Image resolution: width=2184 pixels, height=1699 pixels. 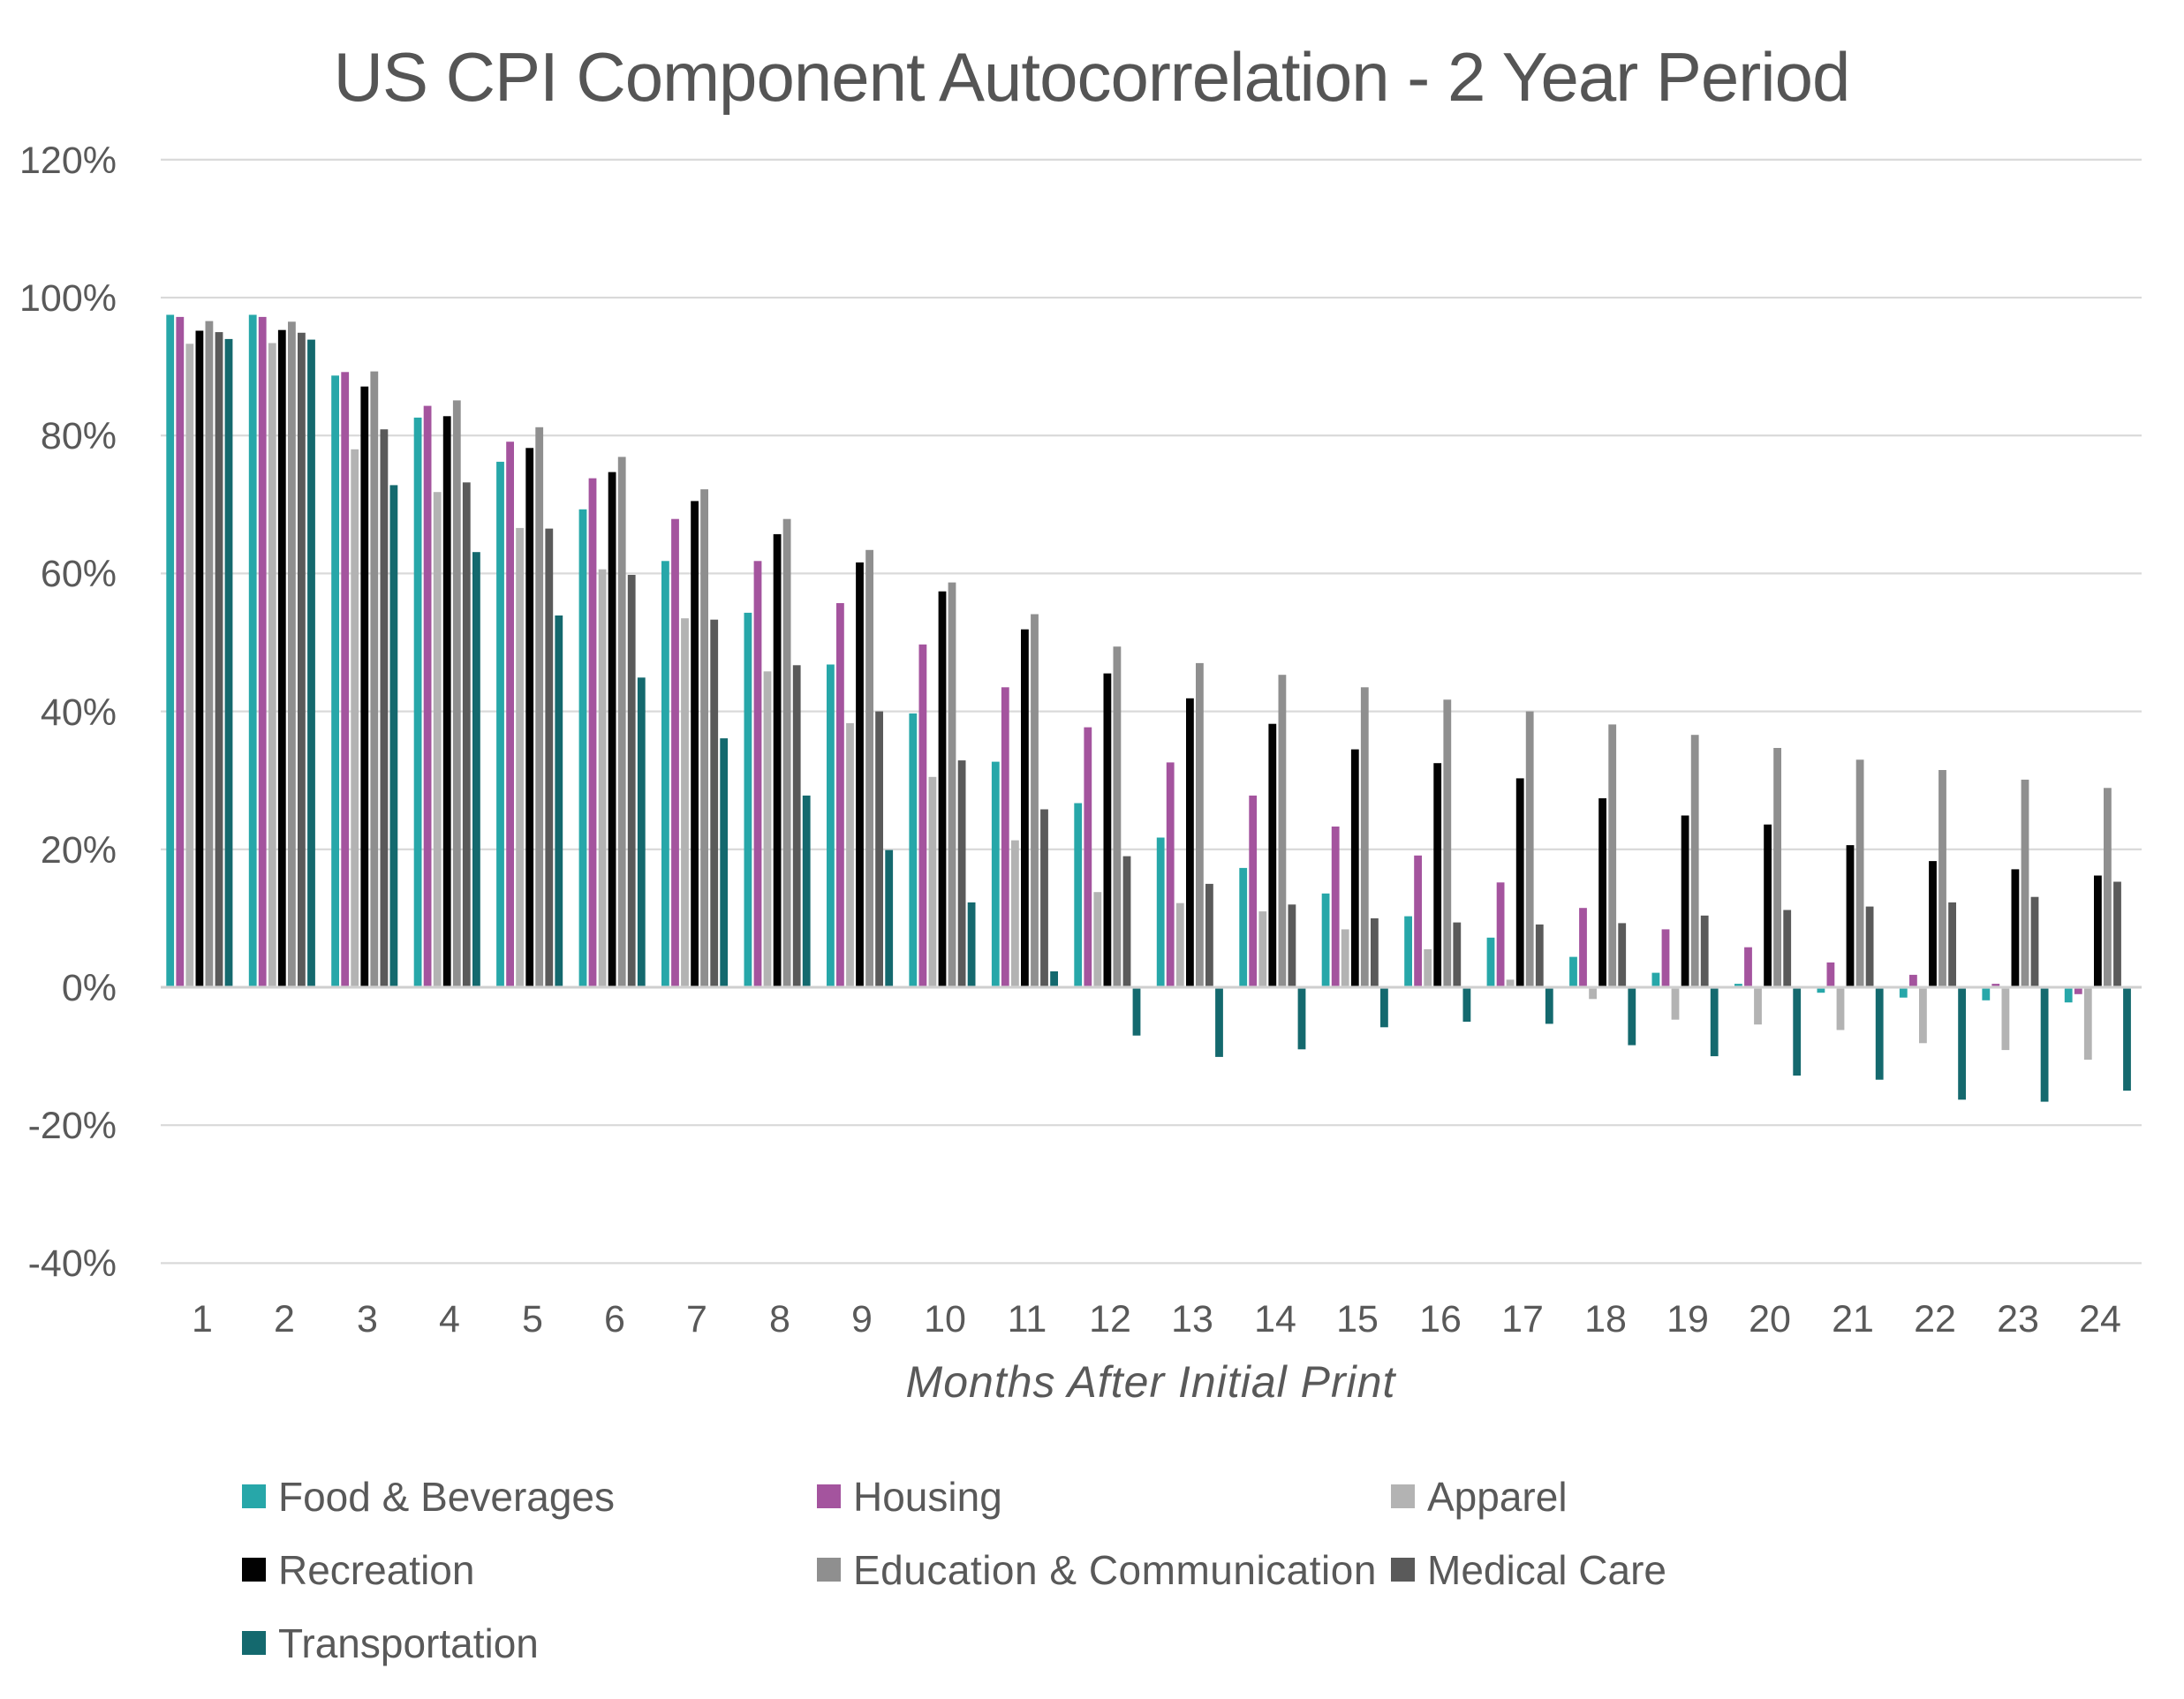 I want to click on svg-text: 12, so click(x=1110, y=1319).